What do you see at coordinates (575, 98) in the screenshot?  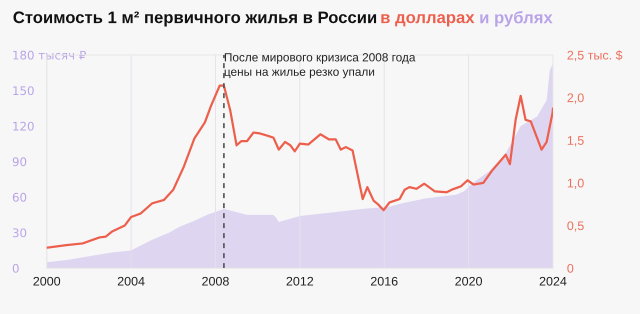 I see `y2-tick-label: 2,0` at bounding box center [575, 98].